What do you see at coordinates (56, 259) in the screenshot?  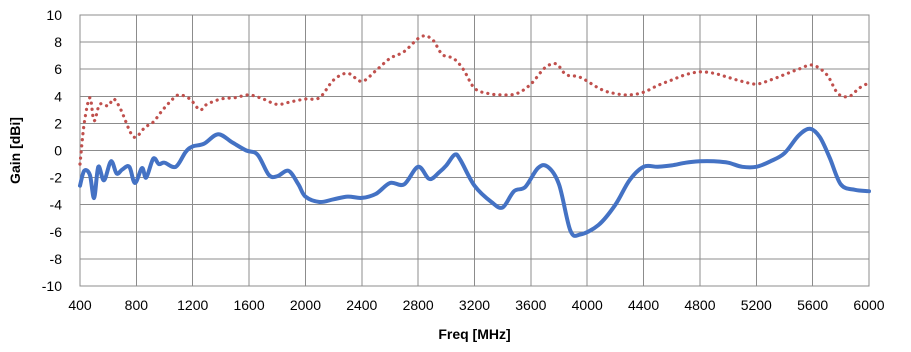 I see `y-tick-label: -8` at bounding box center [56, 259].